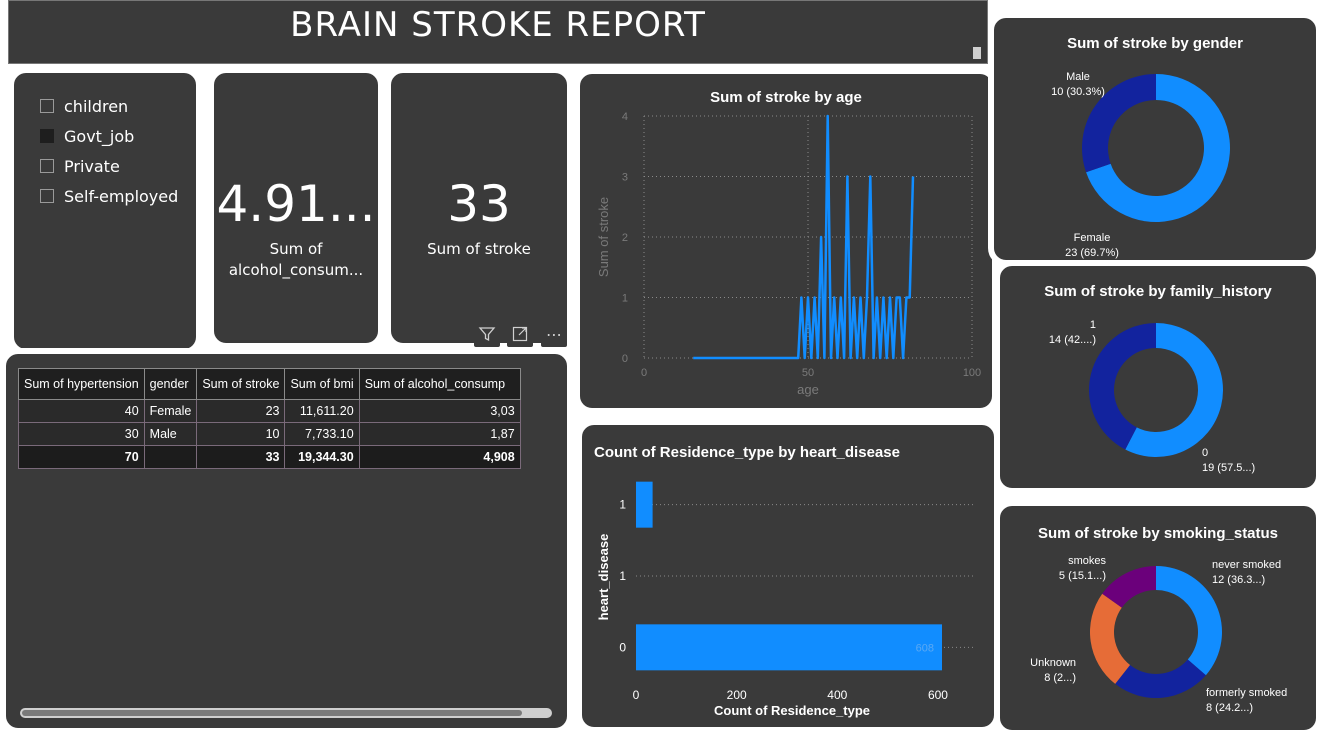 The height and width of the screenshot is (753, 1339). I want to click on table-cell: 23, so click(241, 411).